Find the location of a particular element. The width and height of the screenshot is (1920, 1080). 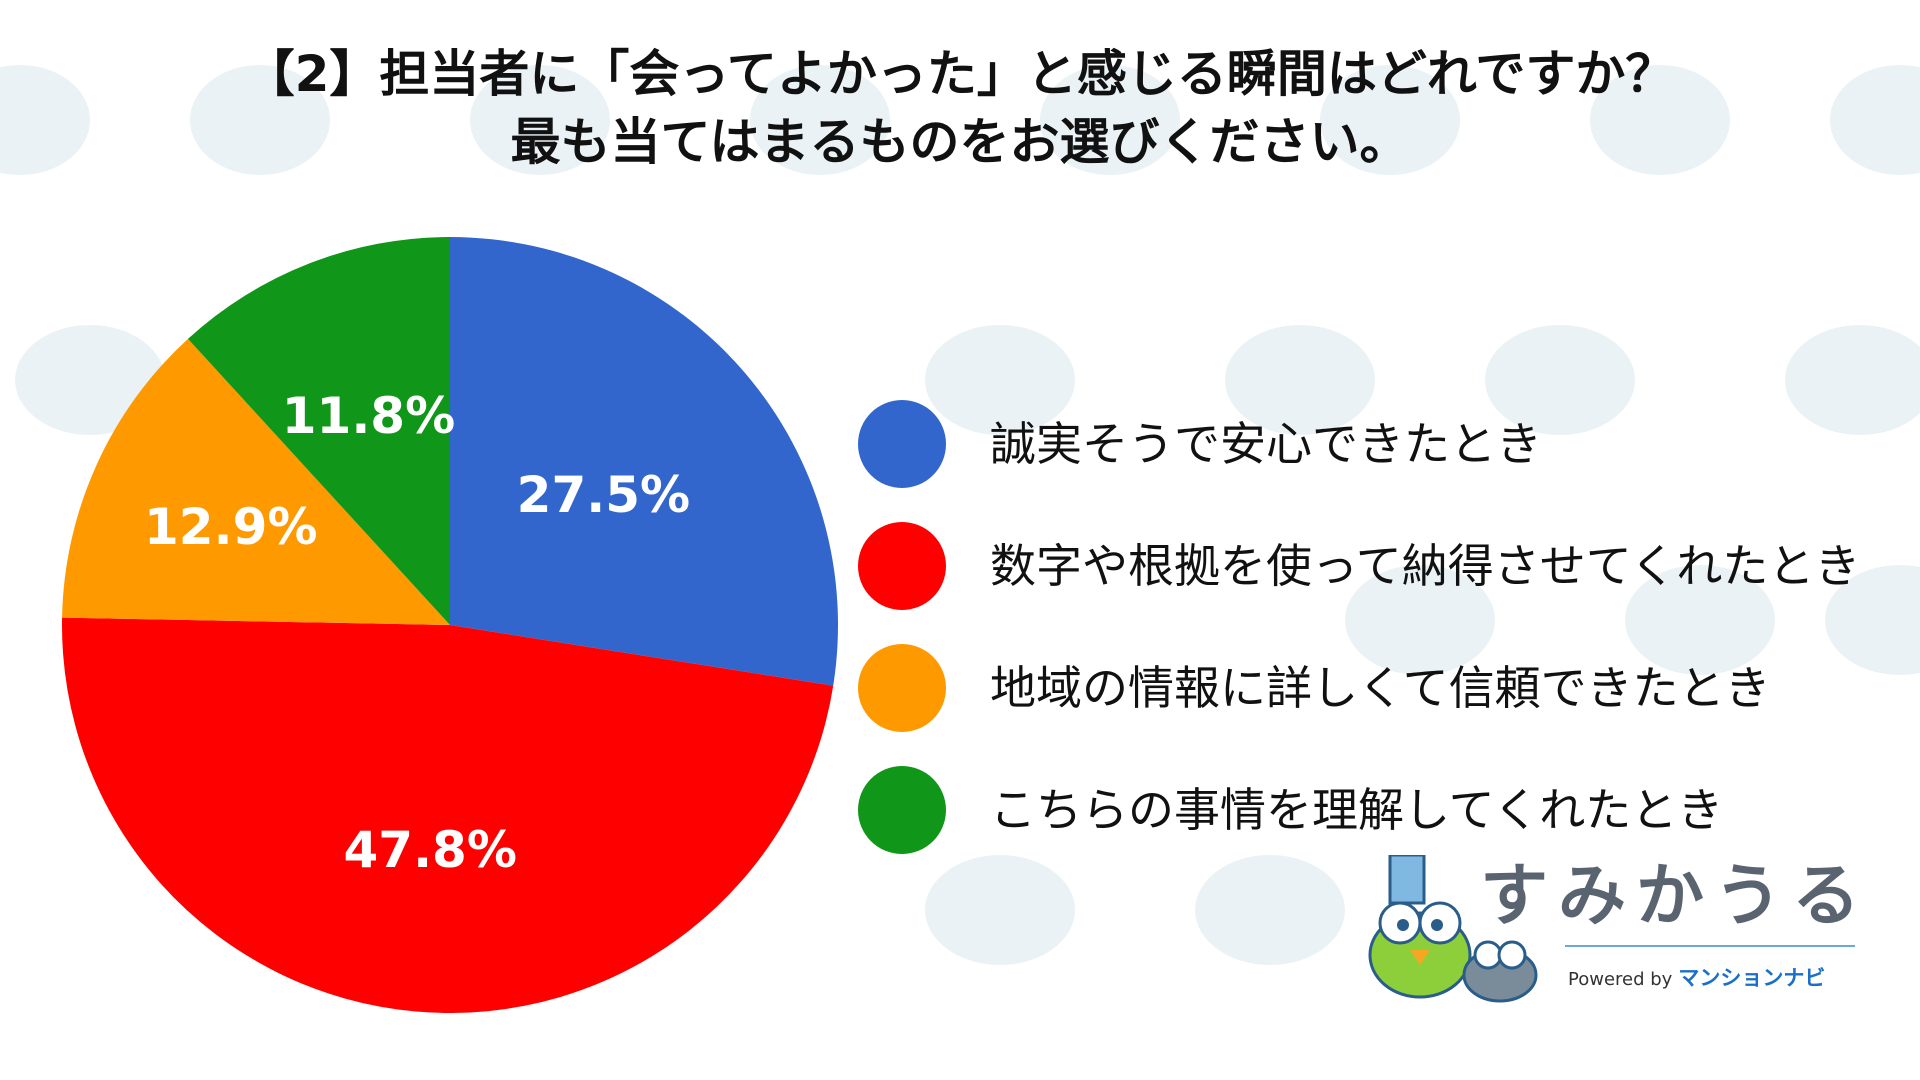

pie-slice-label: 47.8% is located at coordinates (429, 850).